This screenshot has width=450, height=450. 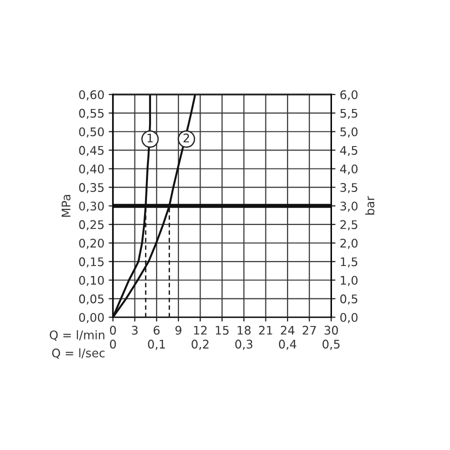 I want to click on y2-tick-label: 2,0, so click(x=349, y=243).